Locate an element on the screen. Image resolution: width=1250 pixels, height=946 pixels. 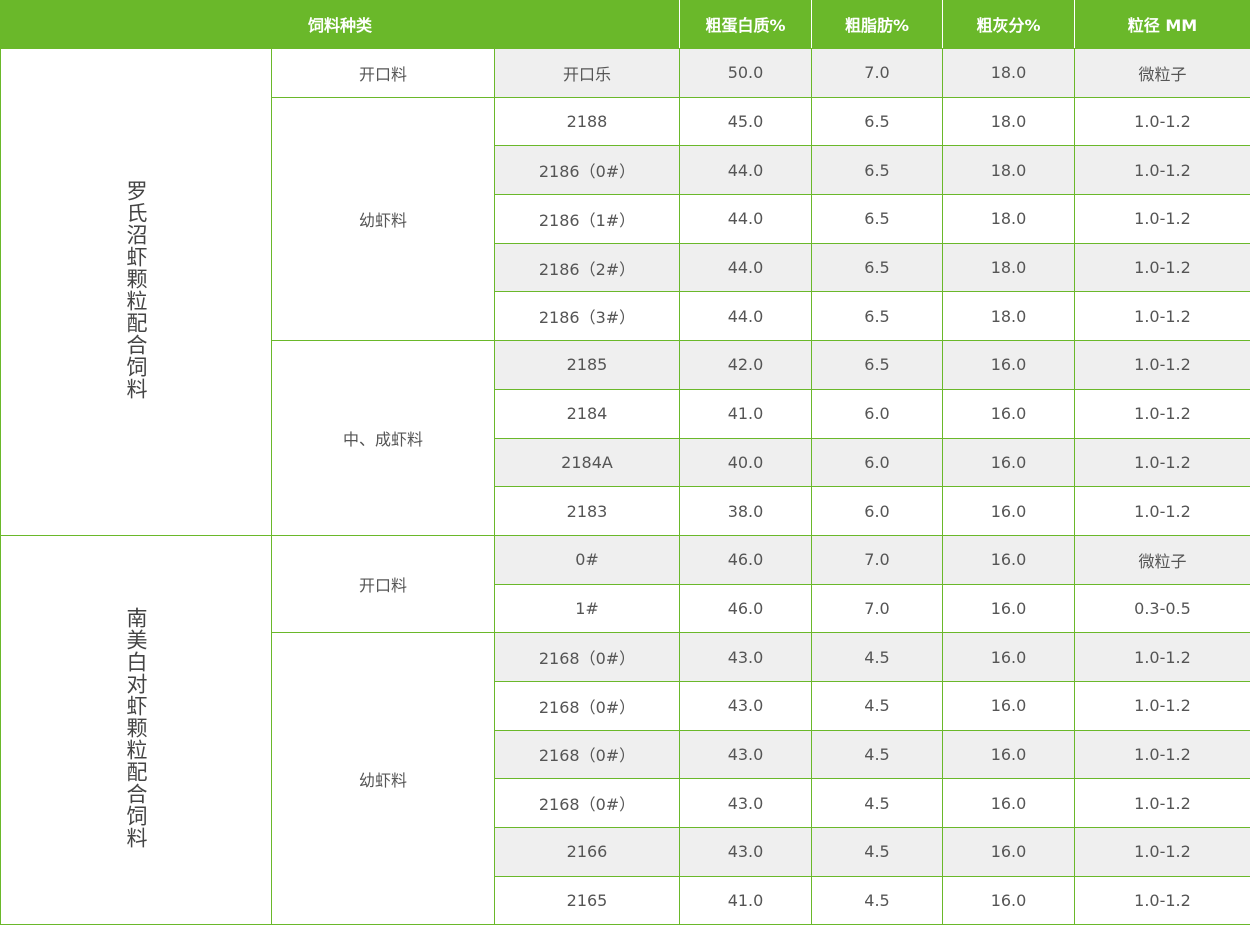
series-label: 南美白对虾颗粒配合饲料 is located at coordinates (136, 728).